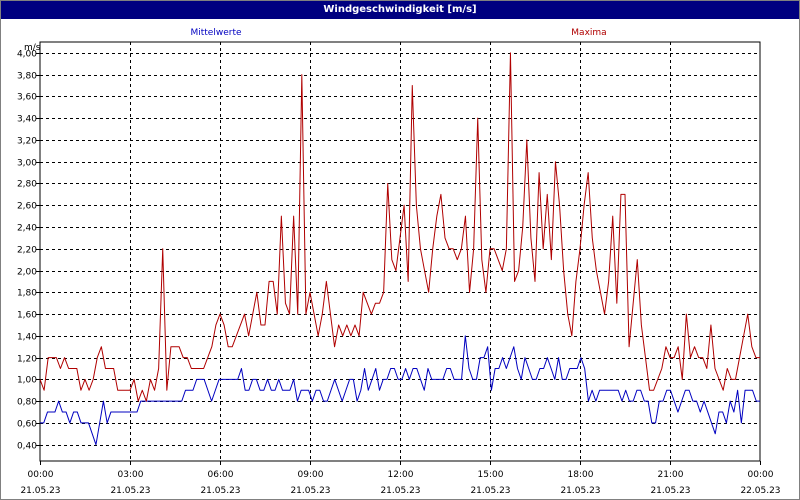 Image resolution: width=800 pixels, height=500 pixels. I want to click on x-tick-time: 03:00, so click(131, 475).